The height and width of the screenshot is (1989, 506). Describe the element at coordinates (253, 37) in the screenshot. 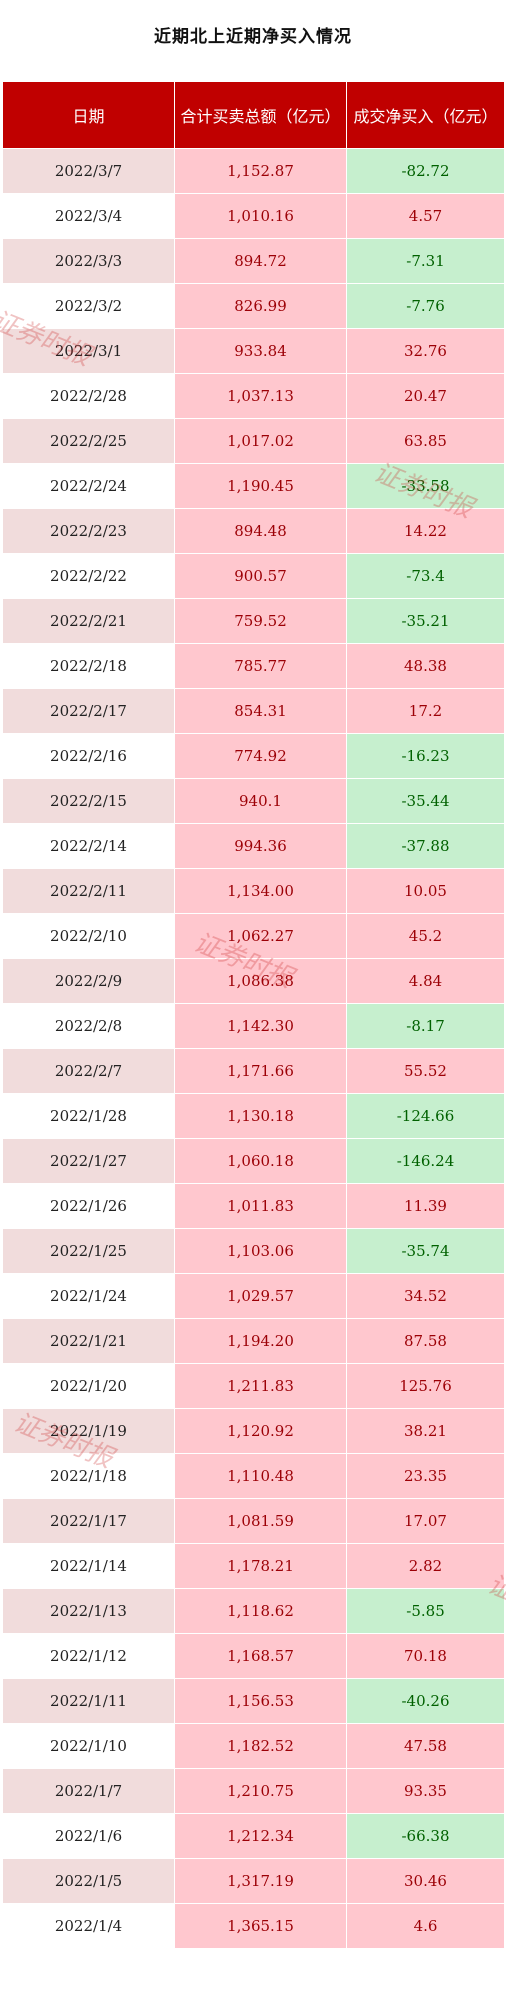

I see `page-title: 近期北上近期净买入情况` at that location.